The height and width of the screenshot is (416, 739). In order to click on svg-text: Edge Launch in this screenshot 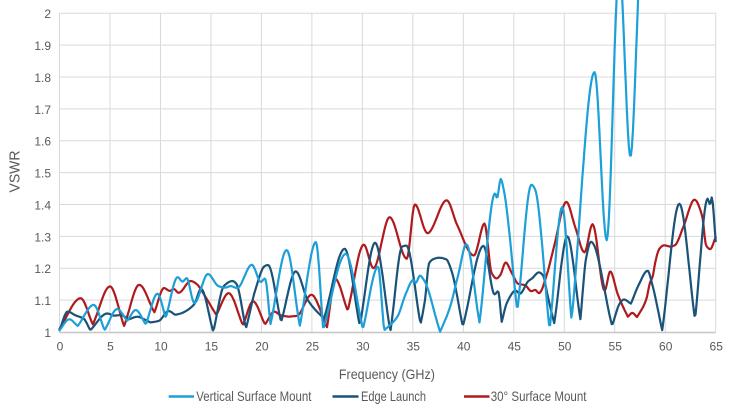, I will do `click(393, 396)`.